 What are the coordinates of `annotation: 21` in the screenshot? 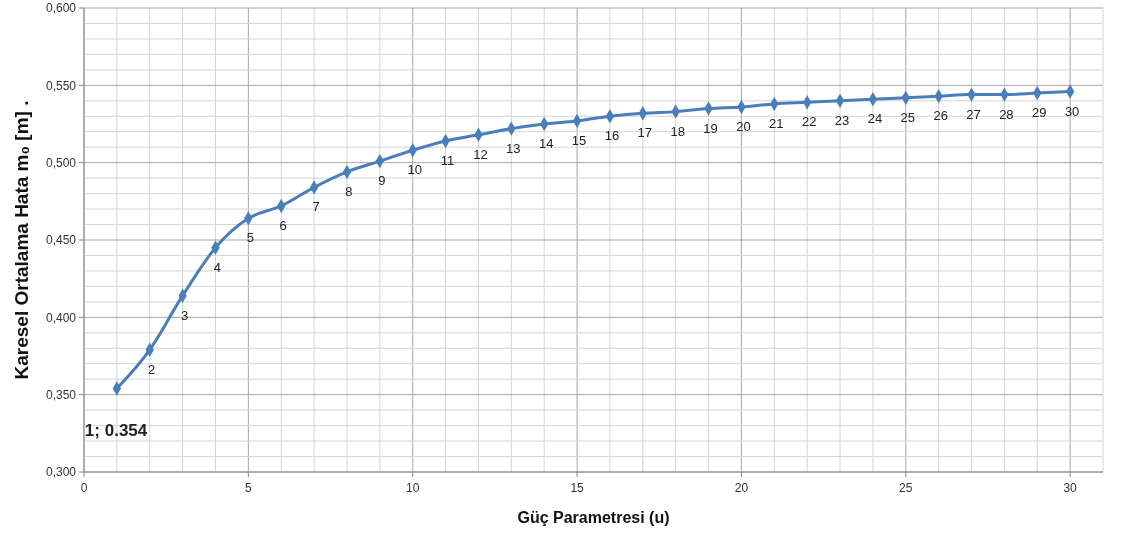 It's located at (776, 123).